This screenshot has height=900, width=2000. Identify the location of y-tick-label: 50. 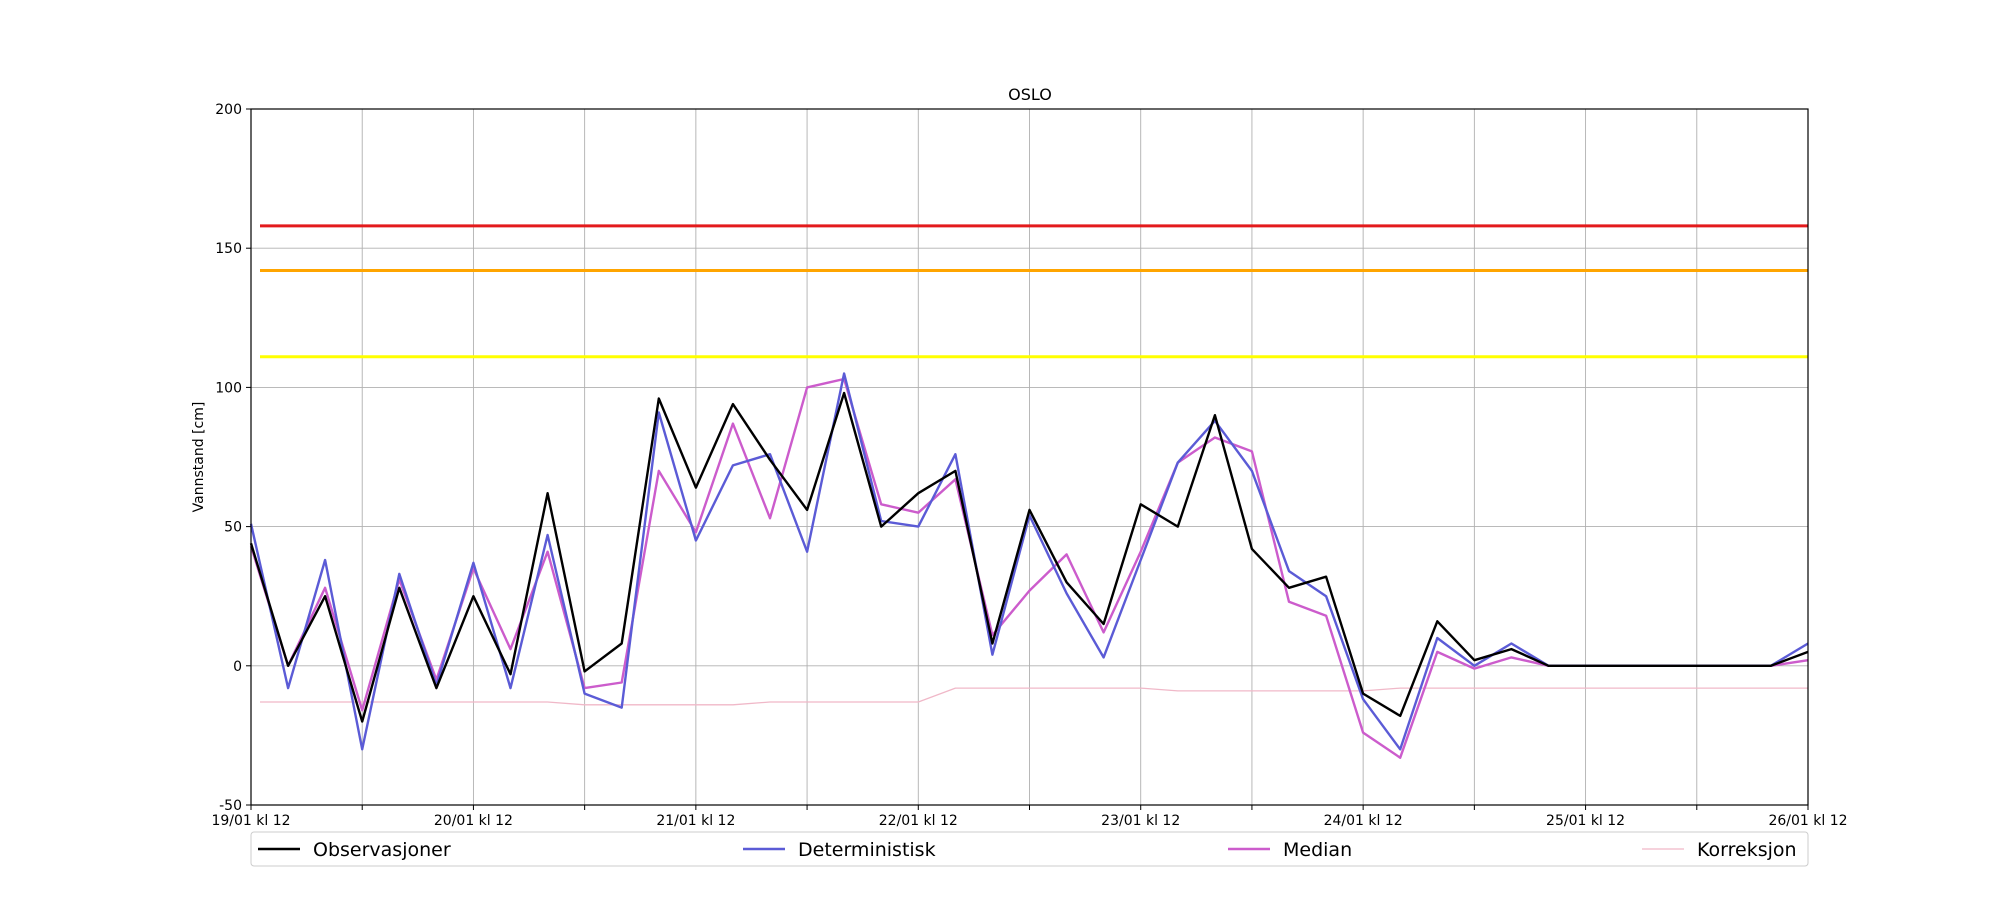
(233, 528).